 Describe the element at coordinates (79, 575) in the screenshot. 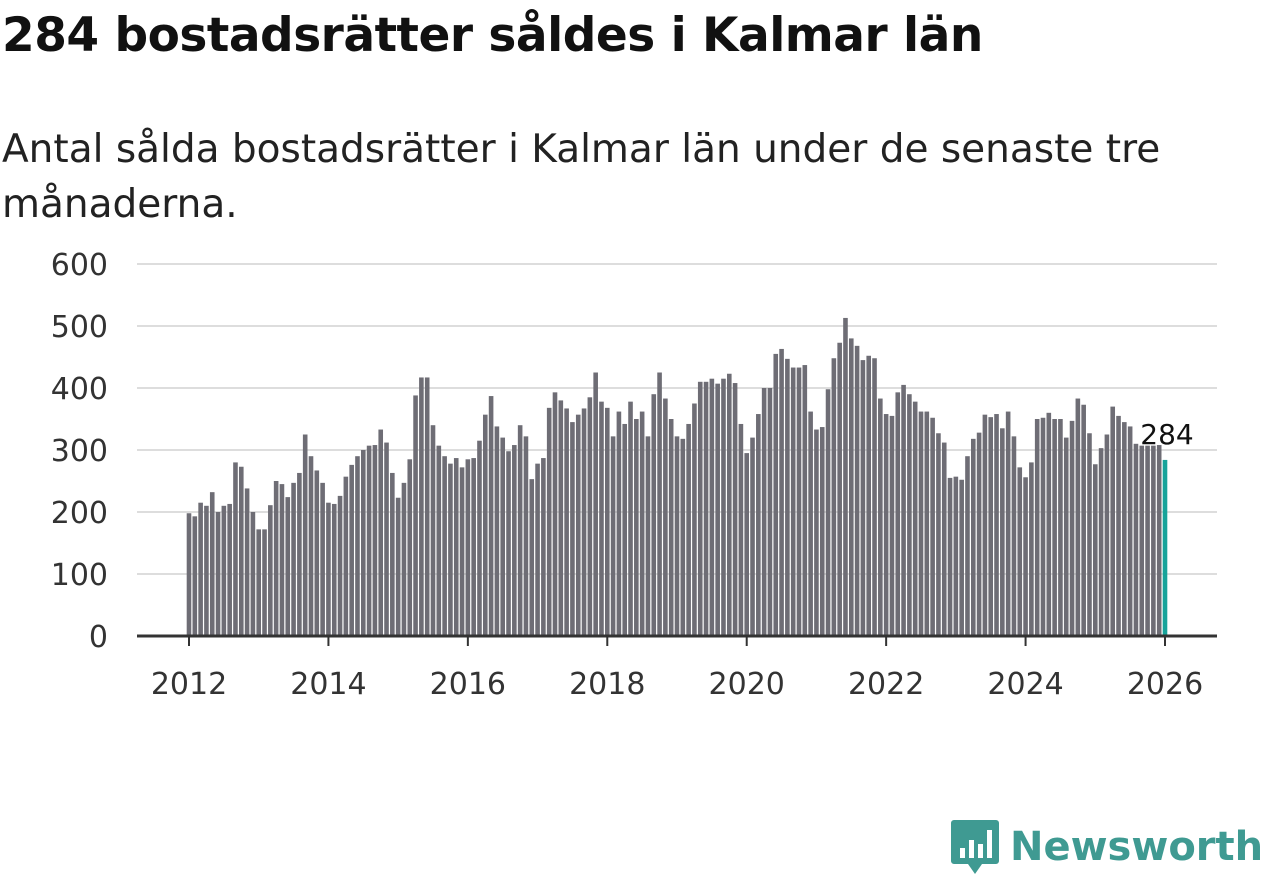

I see `y-tick-label: 100` at that location.